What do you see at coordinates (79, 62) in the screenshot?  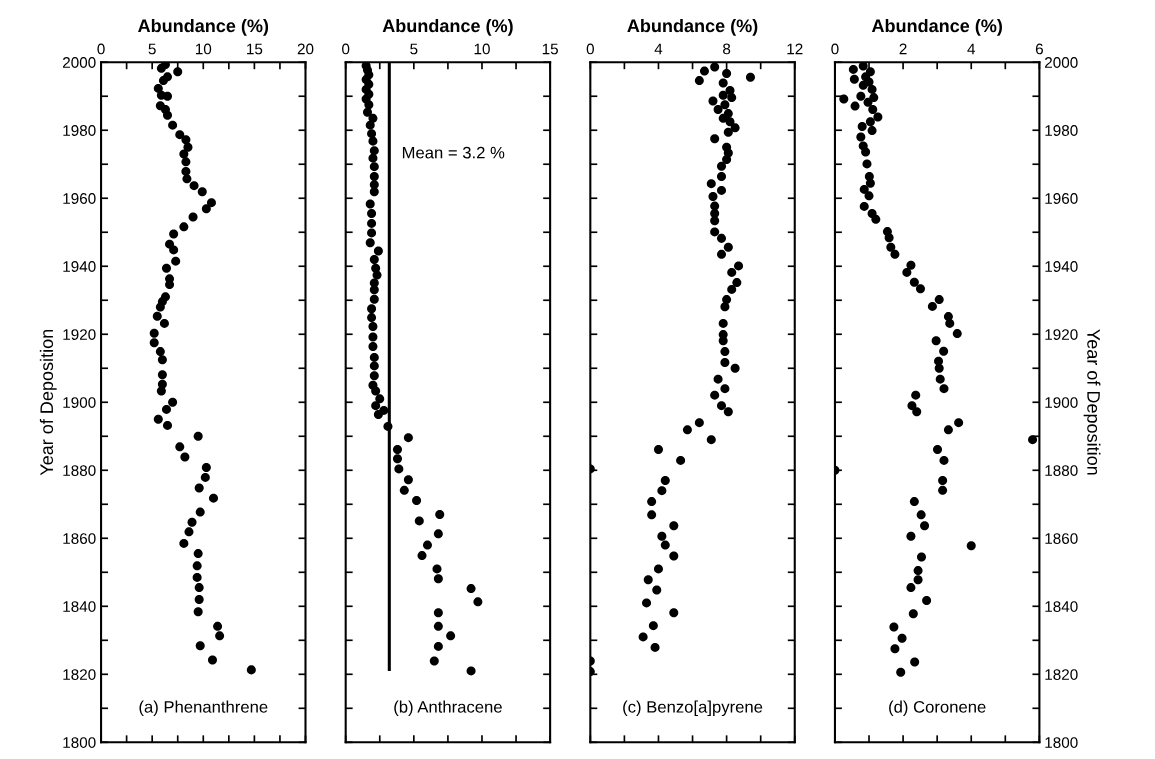 I see `y-tick-label: 2000` at bounding box center [79, 62].